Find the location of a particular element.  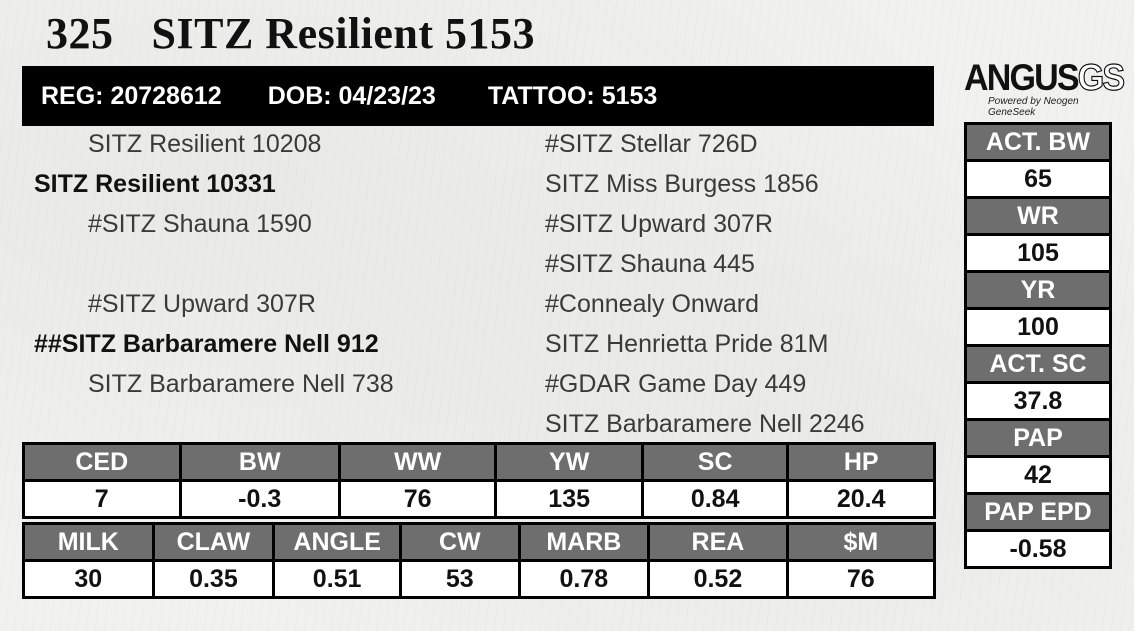

epd-value-angle: 0.51 is located at coordinates (337, 579).